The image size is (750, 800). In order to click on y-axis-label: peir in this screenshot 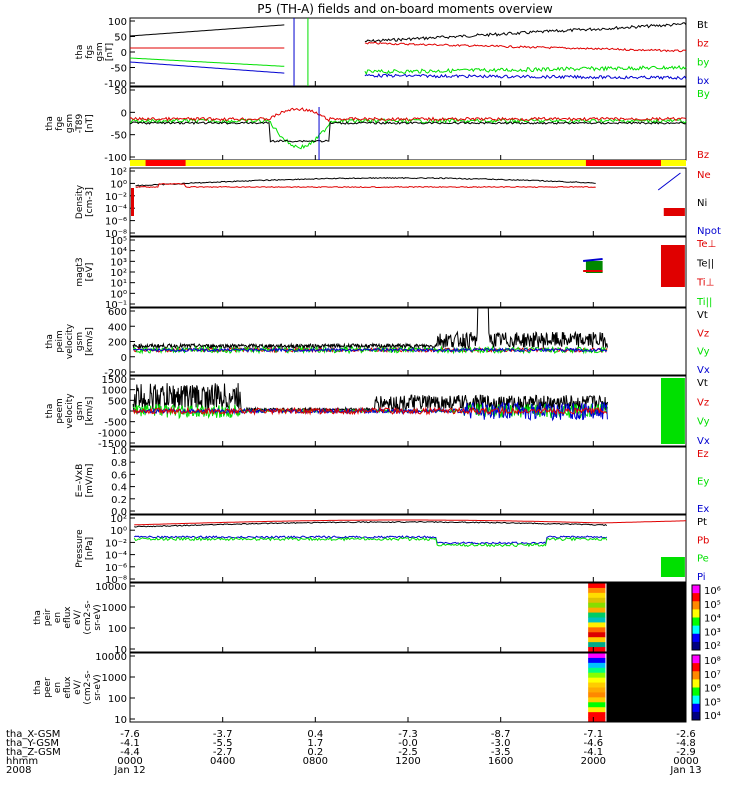, I will do `click(48, 617)`.